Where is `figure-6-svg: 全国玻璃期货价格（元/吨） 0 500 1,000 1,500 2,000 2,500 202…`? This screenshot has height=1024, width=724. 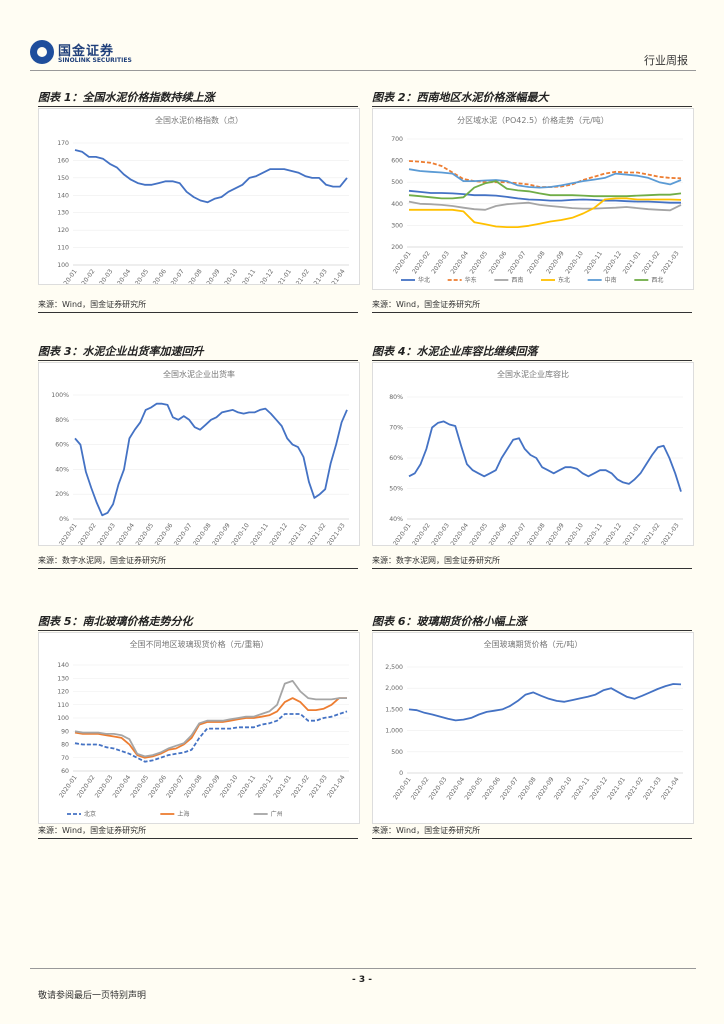
figure-6-svg: 全国玻璃期货价格（元/吨） 0 500 1,000 1,500 2,000 2,500 202… is located at coordinates (534, 720).